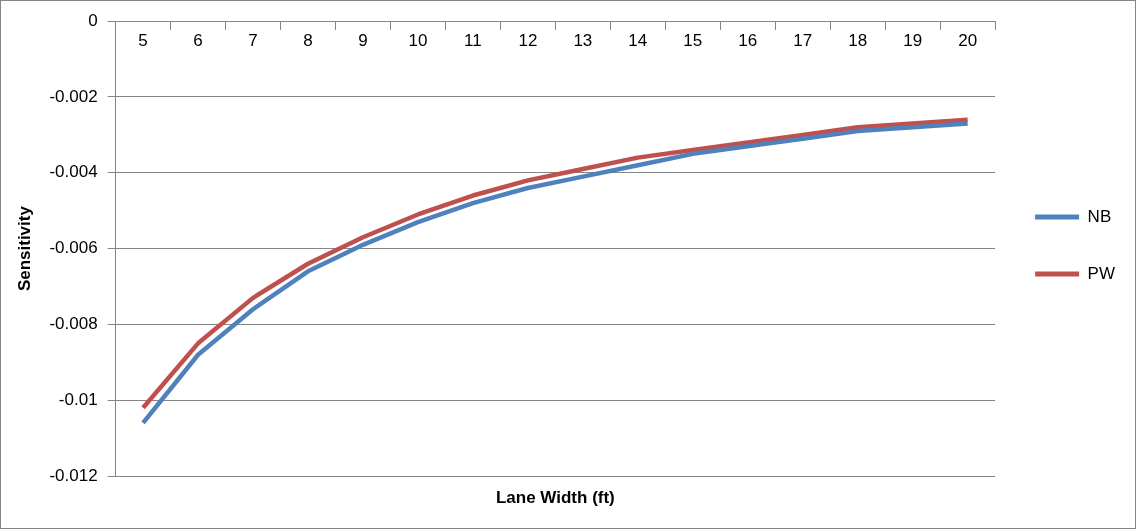 This screenshot has height=529, width=1136. Describe the element at coordinates (93, 20) in the screenshot. I see `y-tick-label: 0` at that location.